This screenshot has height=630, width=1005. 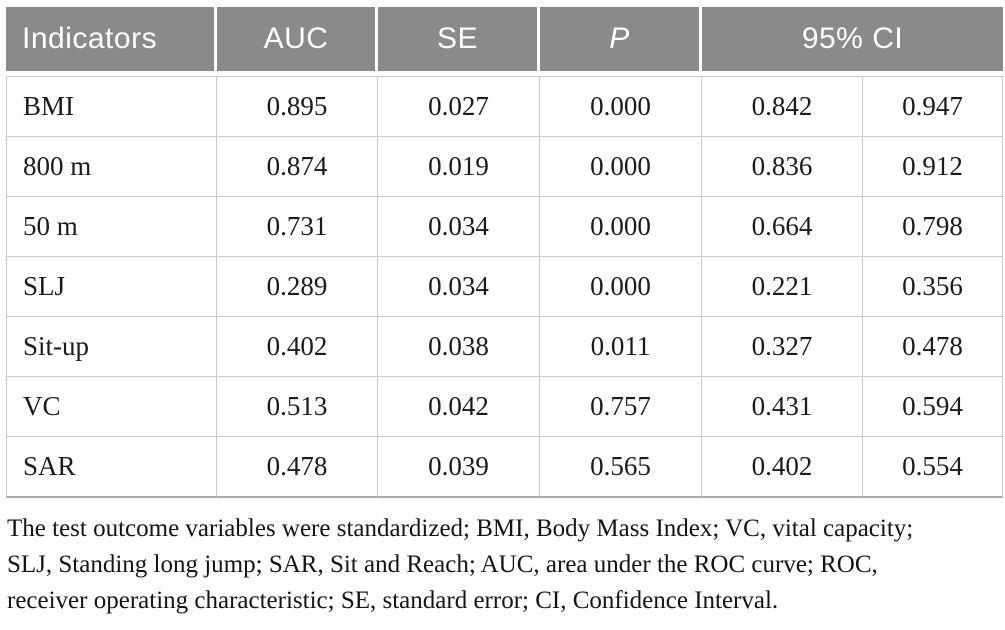 What do you see at coordinates (933, 287) in the screenshot?
I see `cell-ci-high: 0.356` at bounding box center [933, 287].